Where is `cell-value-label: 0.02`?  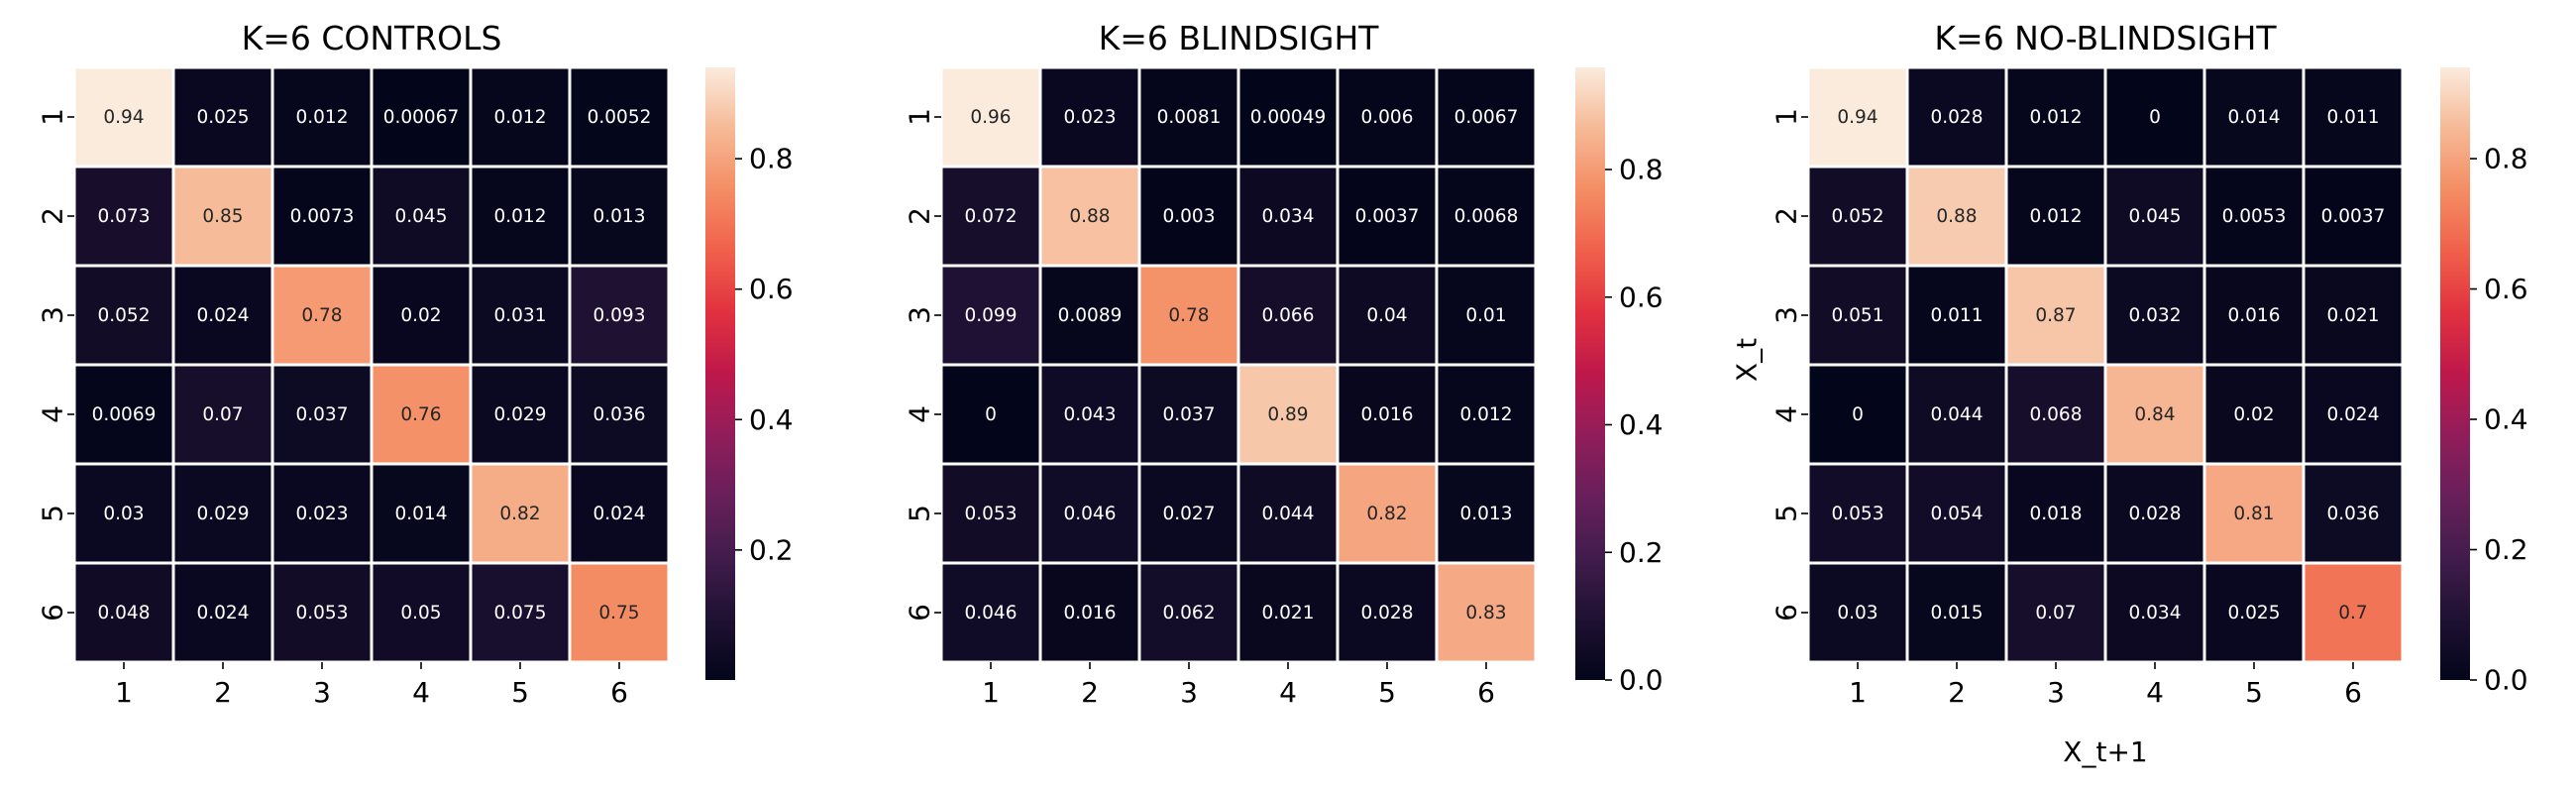 cell-value-label: 0.02 is located at coordinates (2253, 414).